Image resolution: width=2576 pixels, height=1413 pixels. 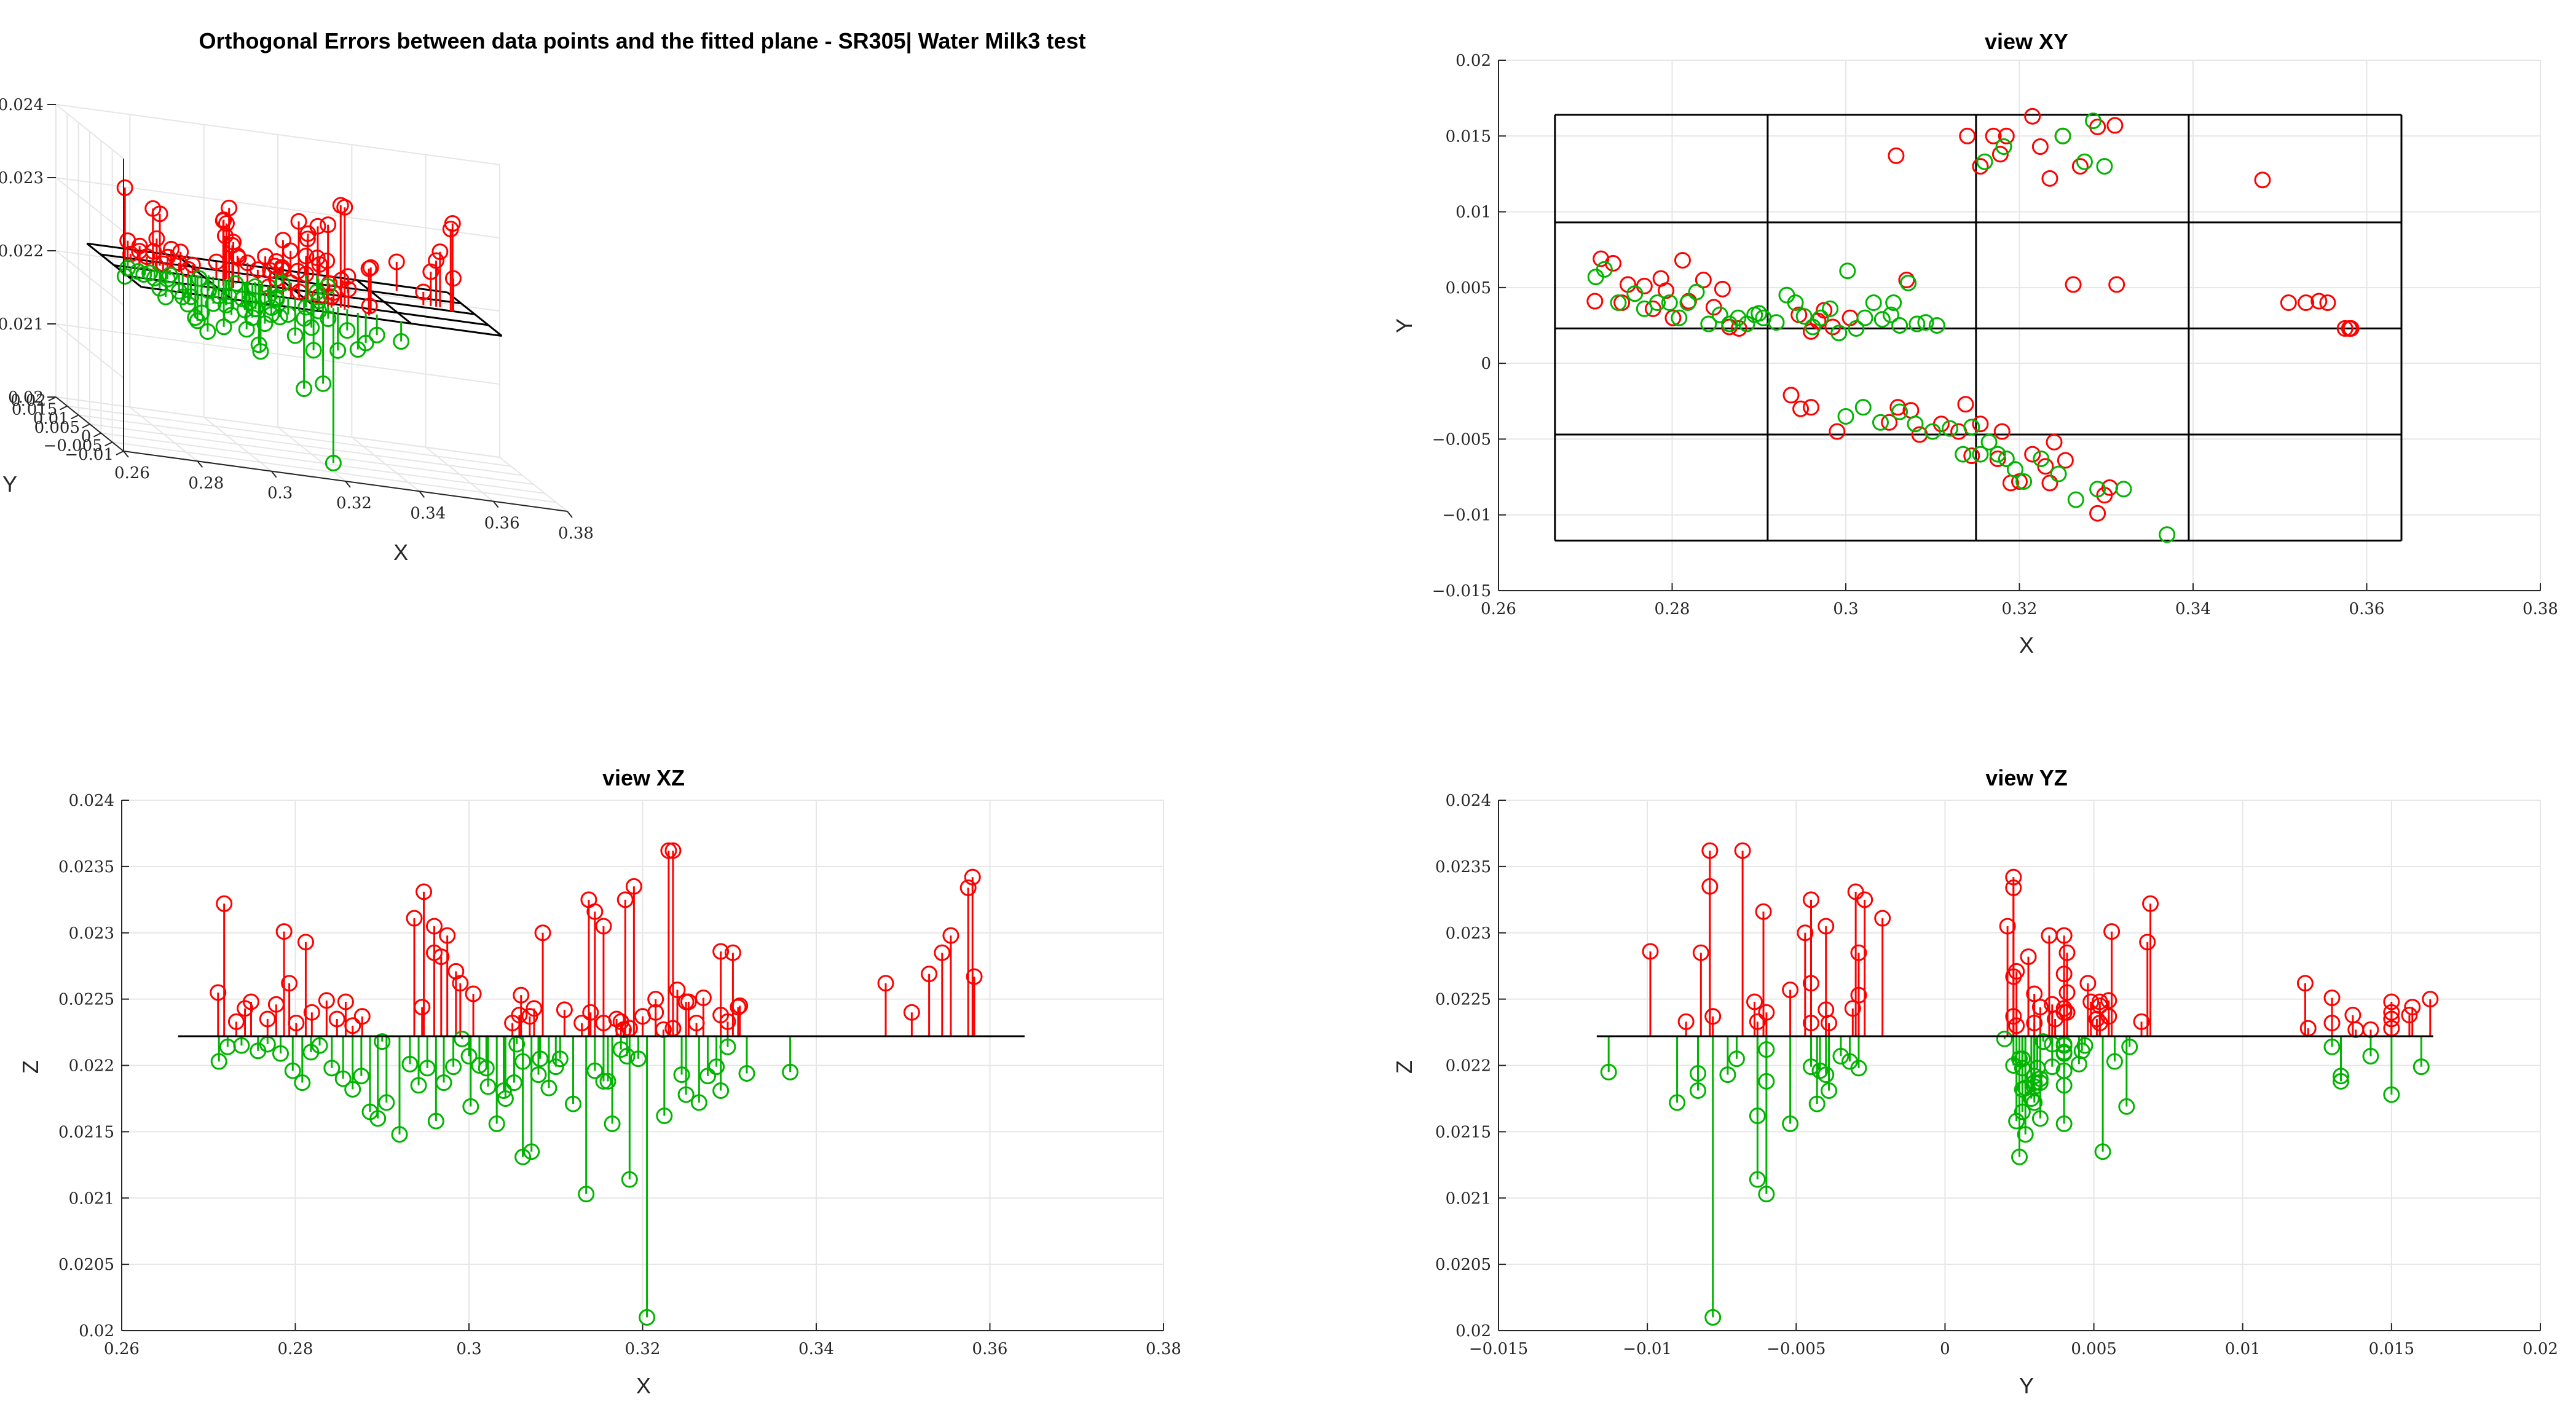 I want to click on title-xy: view XY, so click(x=2027, y=41).